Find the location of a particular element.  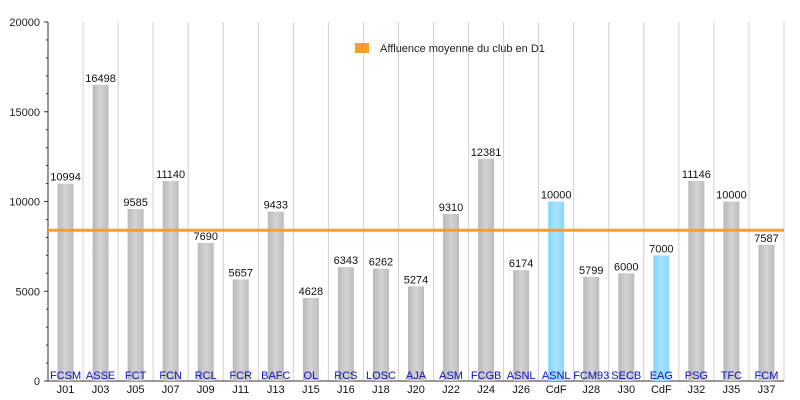

match-label: J01 is located at coordinates (66, 390).